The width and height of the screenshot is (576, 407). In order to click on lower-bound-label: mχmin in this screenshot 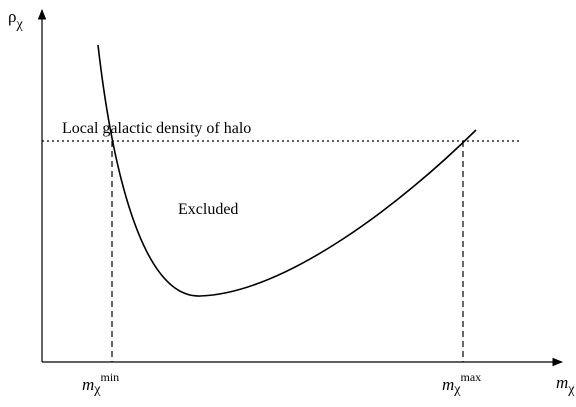, I will do `click(100, 383)`.